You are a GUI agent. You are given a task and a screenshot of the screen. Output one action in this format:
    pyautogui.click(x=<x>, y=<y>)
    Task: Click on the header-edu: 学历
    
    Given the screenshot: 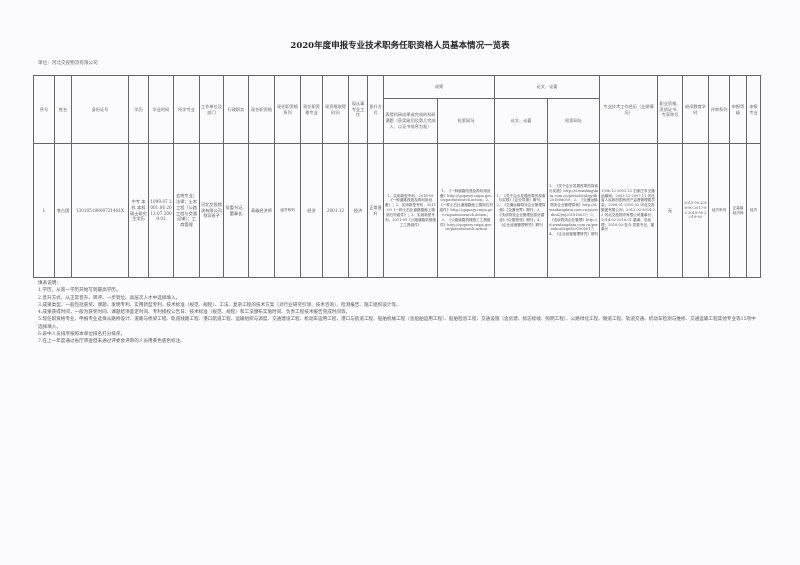 What is the action you would take?
    pyautogui.click(x=138, y=109)
    